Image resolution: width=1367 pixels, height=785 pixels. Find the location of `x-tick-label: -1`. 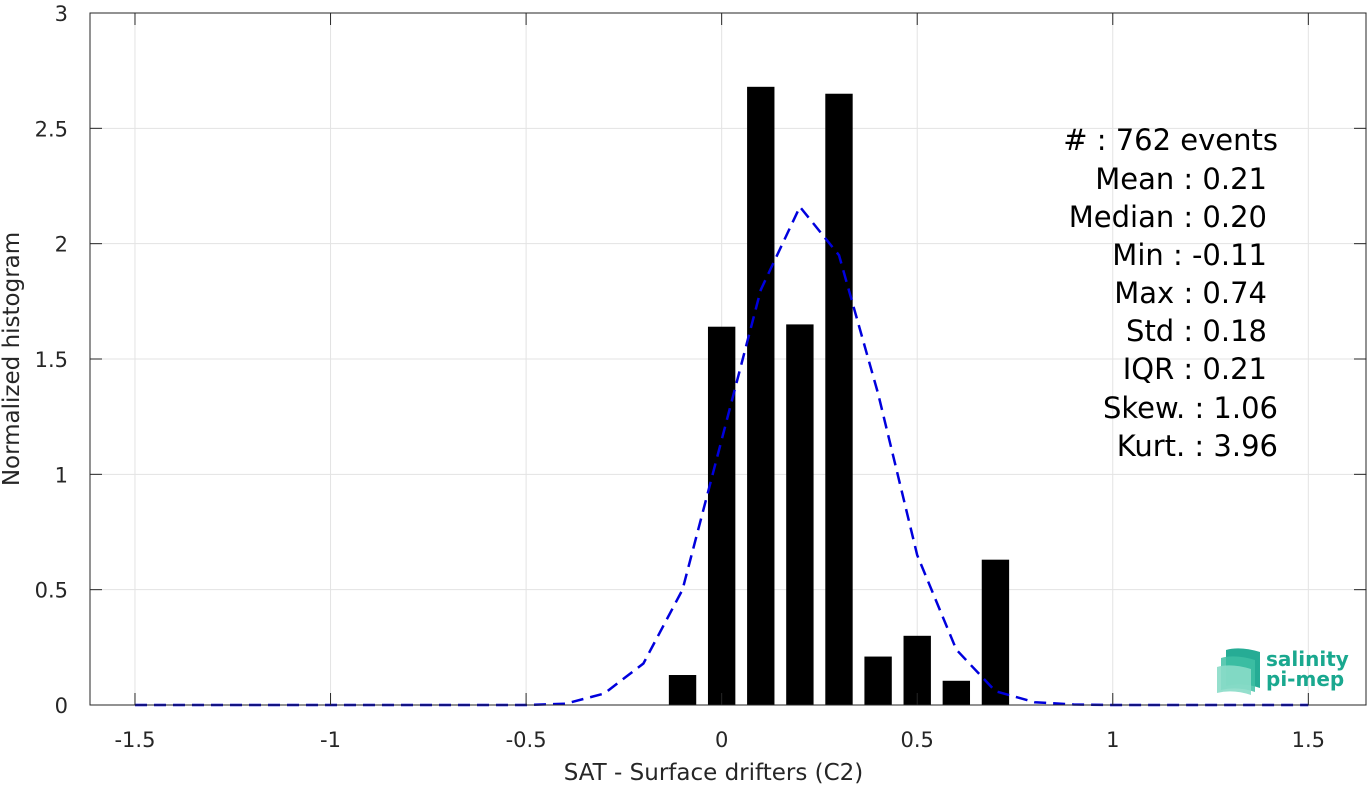

x-tick-label: -1 is located at coordinates (330, 740).